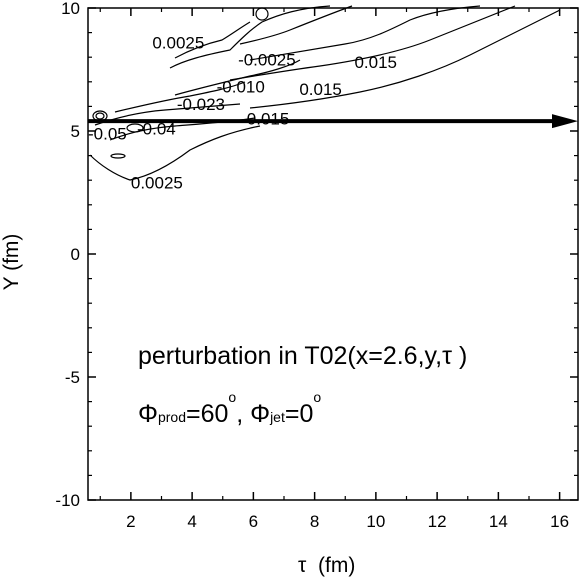  Describe the element at coordinates (559, 521) in the screenshot. I see `x-tick-label: 16` at that location.